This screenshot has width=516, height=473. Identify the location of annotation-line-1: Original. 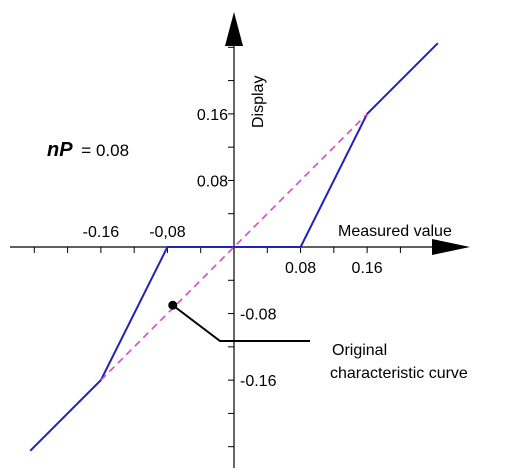
(359, 350).